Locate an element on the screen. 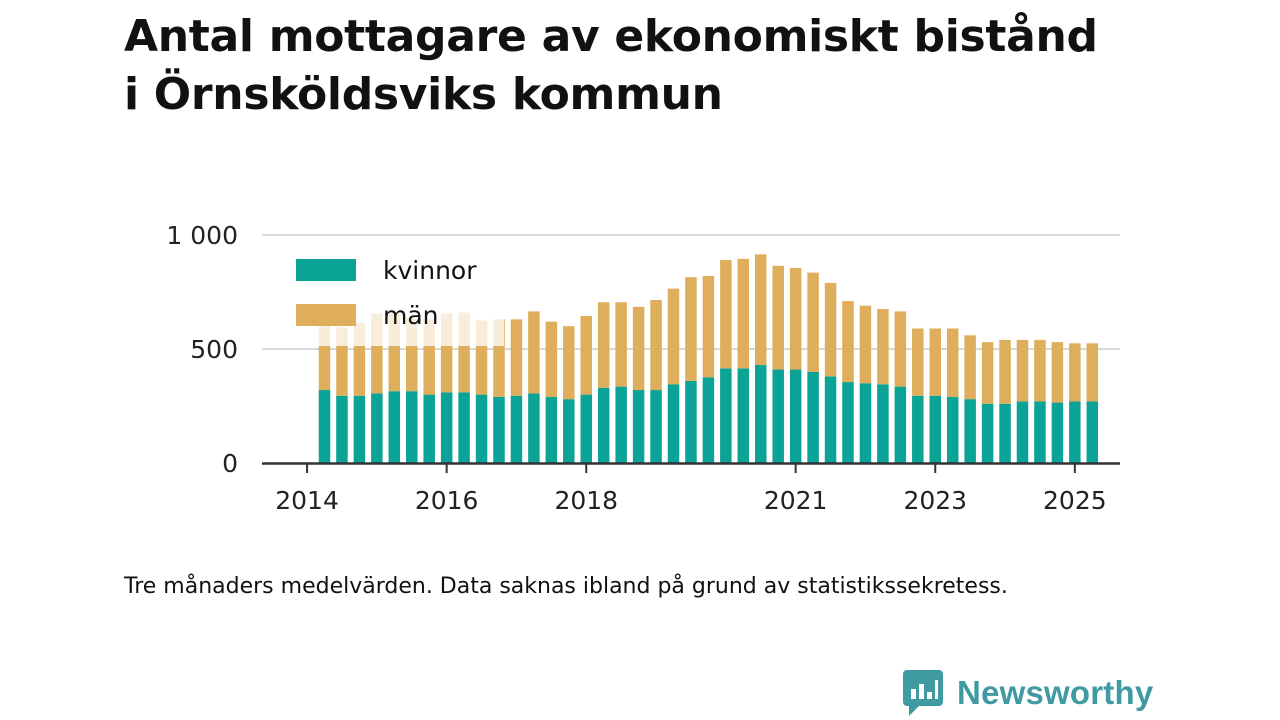 This screenshot has height=720, width=1280. legend: kvinnor män is located at coordinates (400, 300).